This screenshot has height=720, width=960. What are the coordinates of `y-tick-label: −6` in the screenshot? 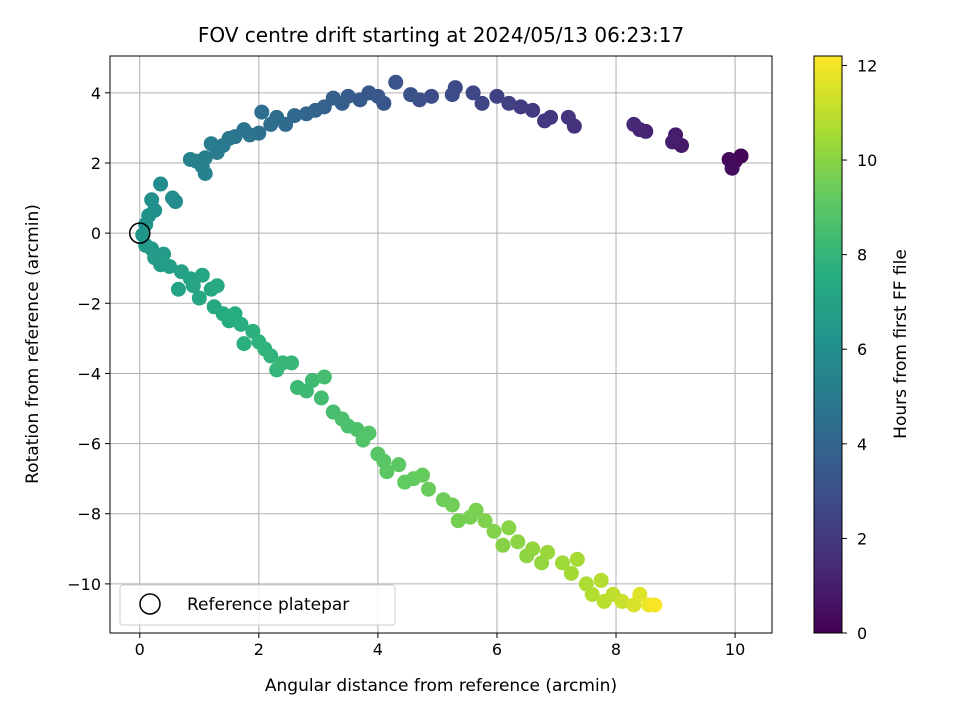 It's located at (89, 444).